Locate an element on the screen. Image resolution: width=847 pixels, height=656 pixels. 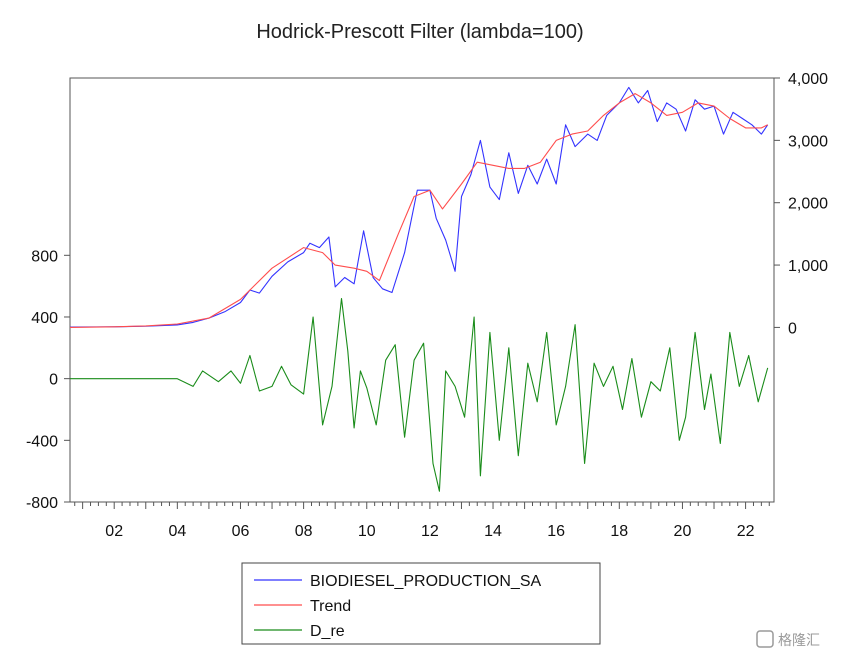
watermark: 格隆汇 is located at coordinates (788, 639).